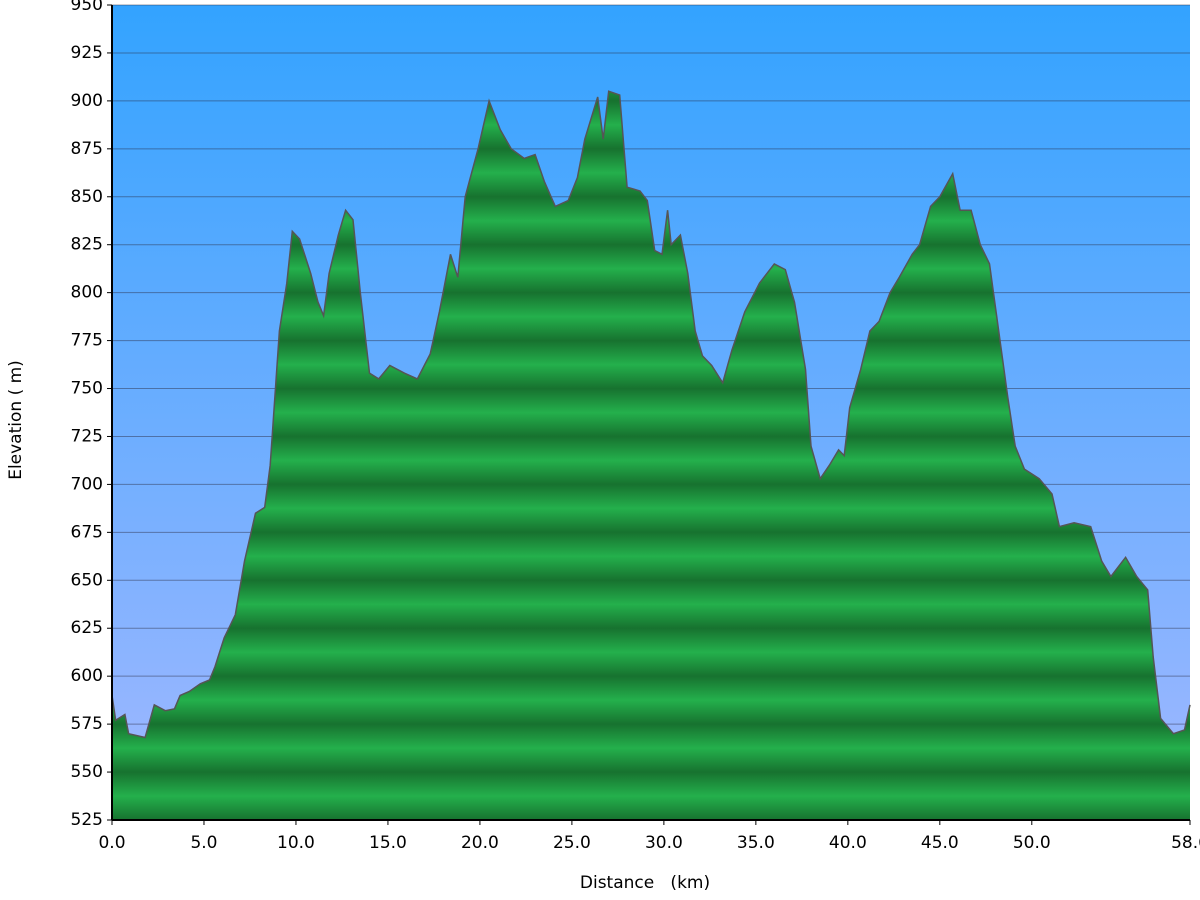  What do you see at coordinates (87, 436) in the screenshot?
I see `y-tick-label: 725` at bounding box center [87, 436].